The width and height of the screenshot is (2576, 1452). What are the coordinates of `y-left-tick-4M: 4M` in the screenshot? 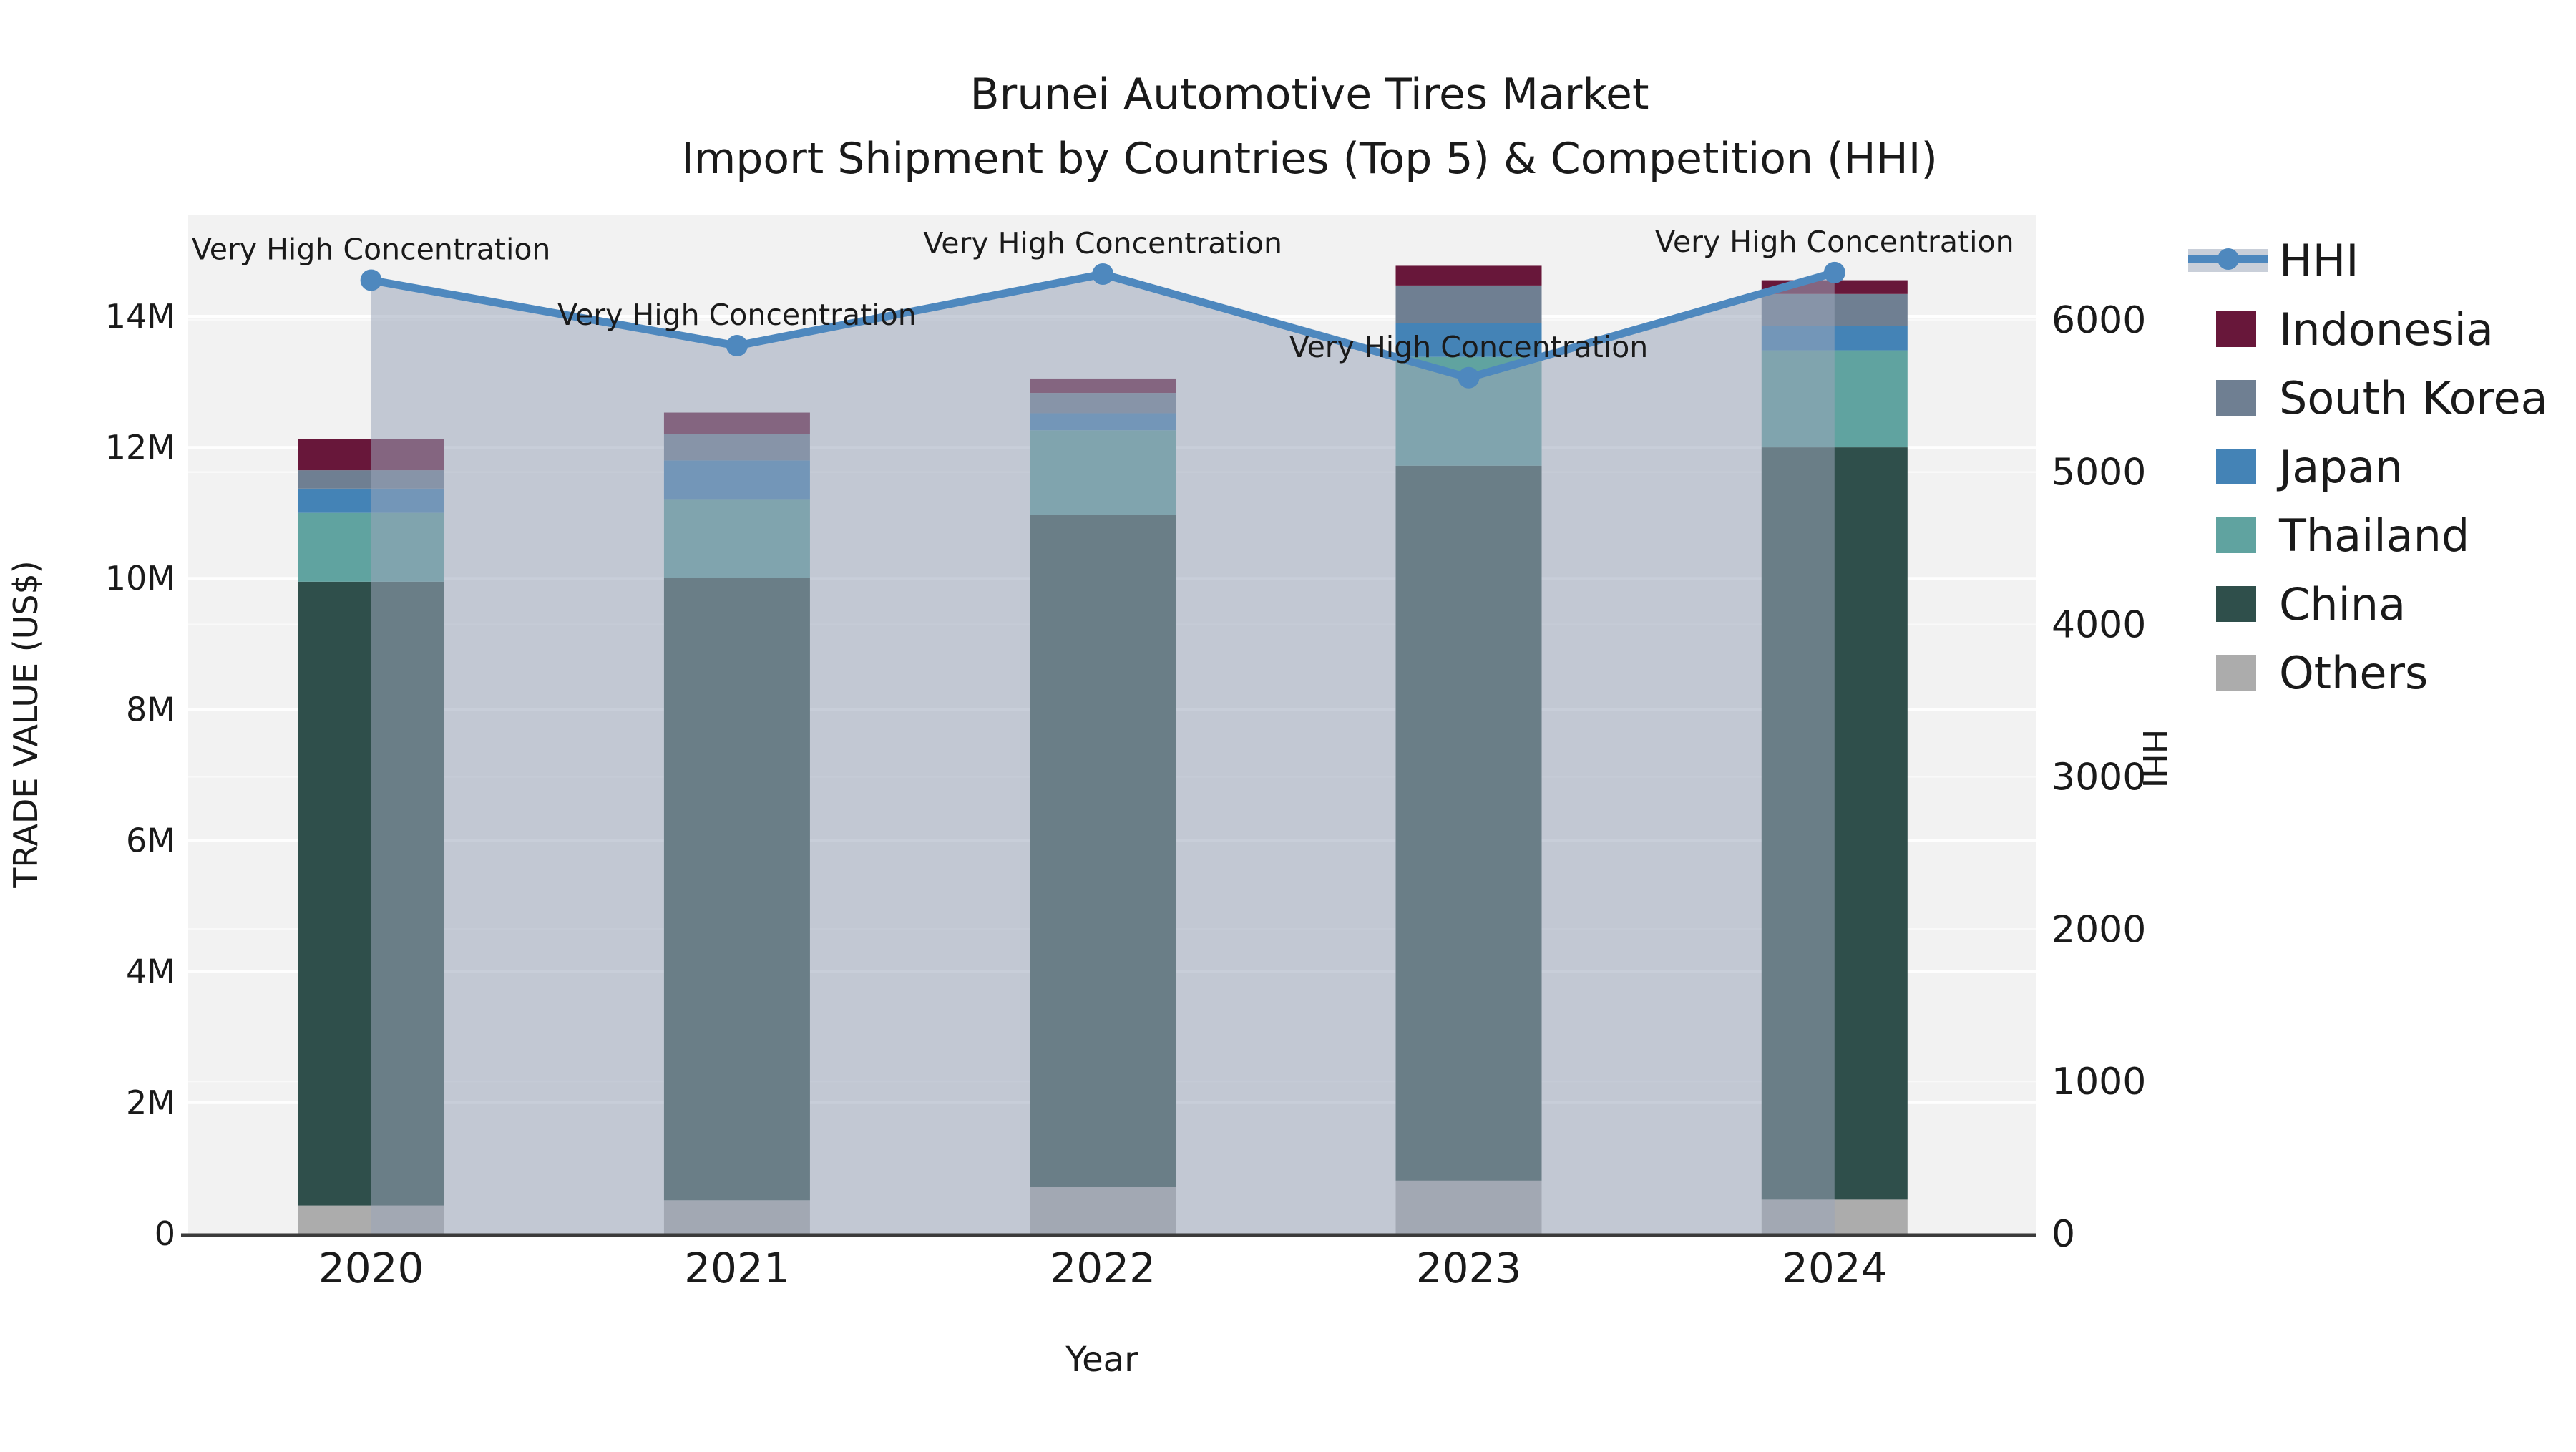 It's located at (150, 971).